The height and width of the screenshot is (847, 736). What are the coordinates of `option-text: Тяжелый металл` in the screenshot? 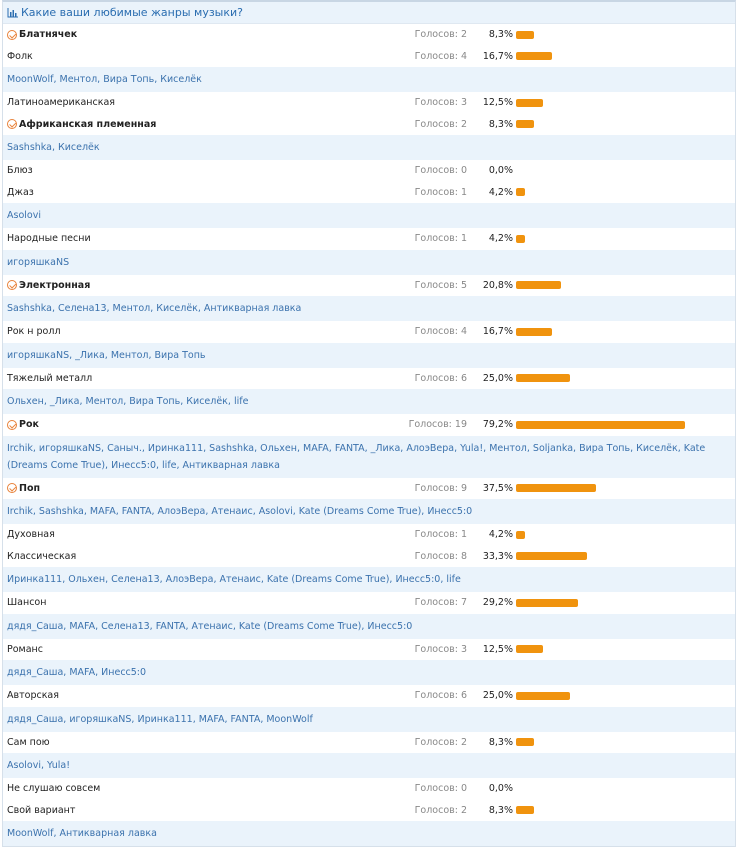 It's located at (50, 378).